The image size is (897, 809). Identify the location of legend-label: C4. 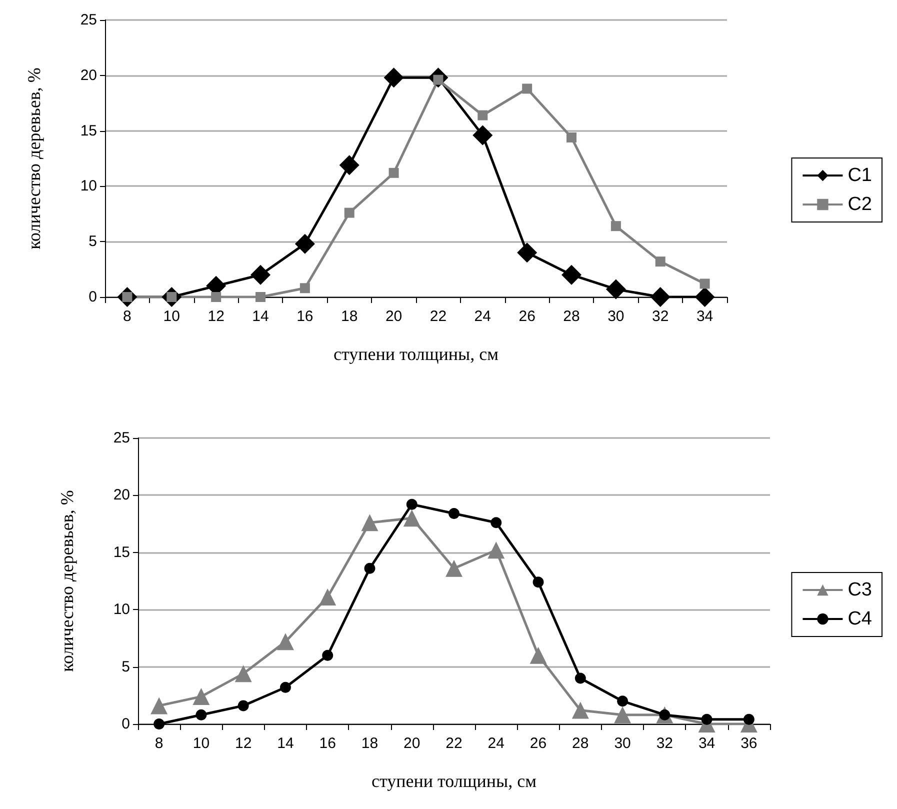
(860, 619).